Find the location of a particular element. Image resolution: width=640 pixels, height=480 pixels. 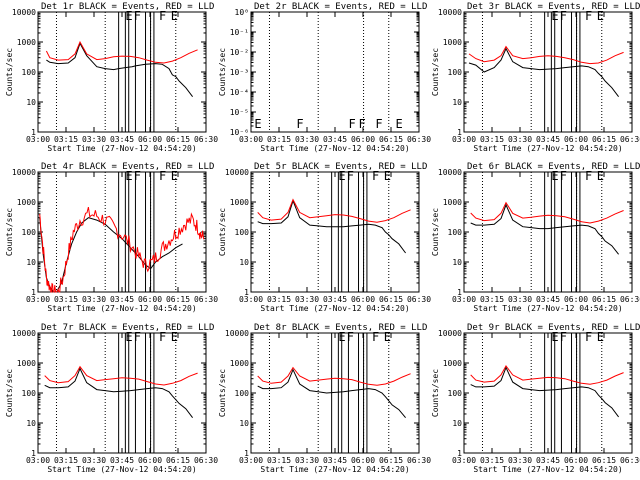

y-tick-label: 10⁻⁶ is located at coordinates (239, 132).